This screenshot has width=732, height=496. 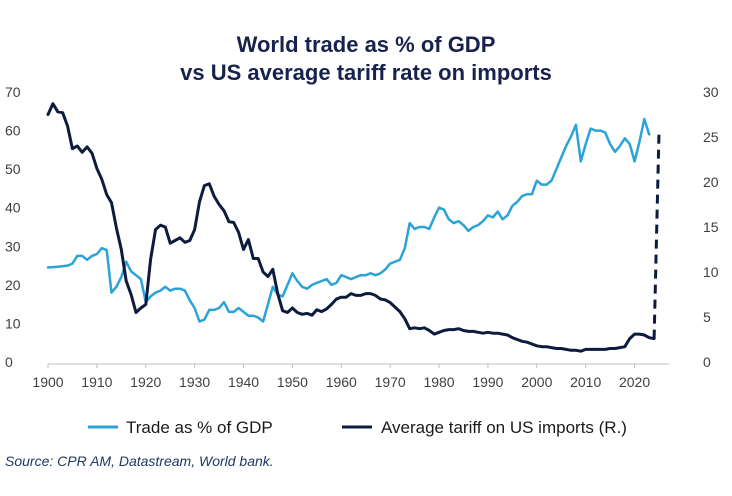 I want to click on x-tick-label: 2000, so click(x=536, y=382).